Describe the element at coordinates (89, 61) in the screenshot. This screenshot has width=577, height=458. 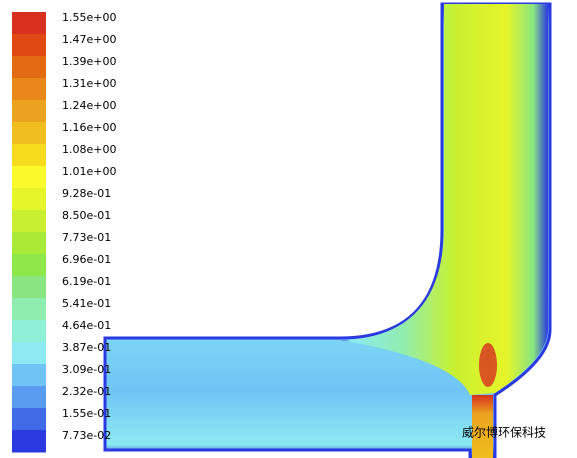
I see `colorbar-label: 1.39e+00` at that location.